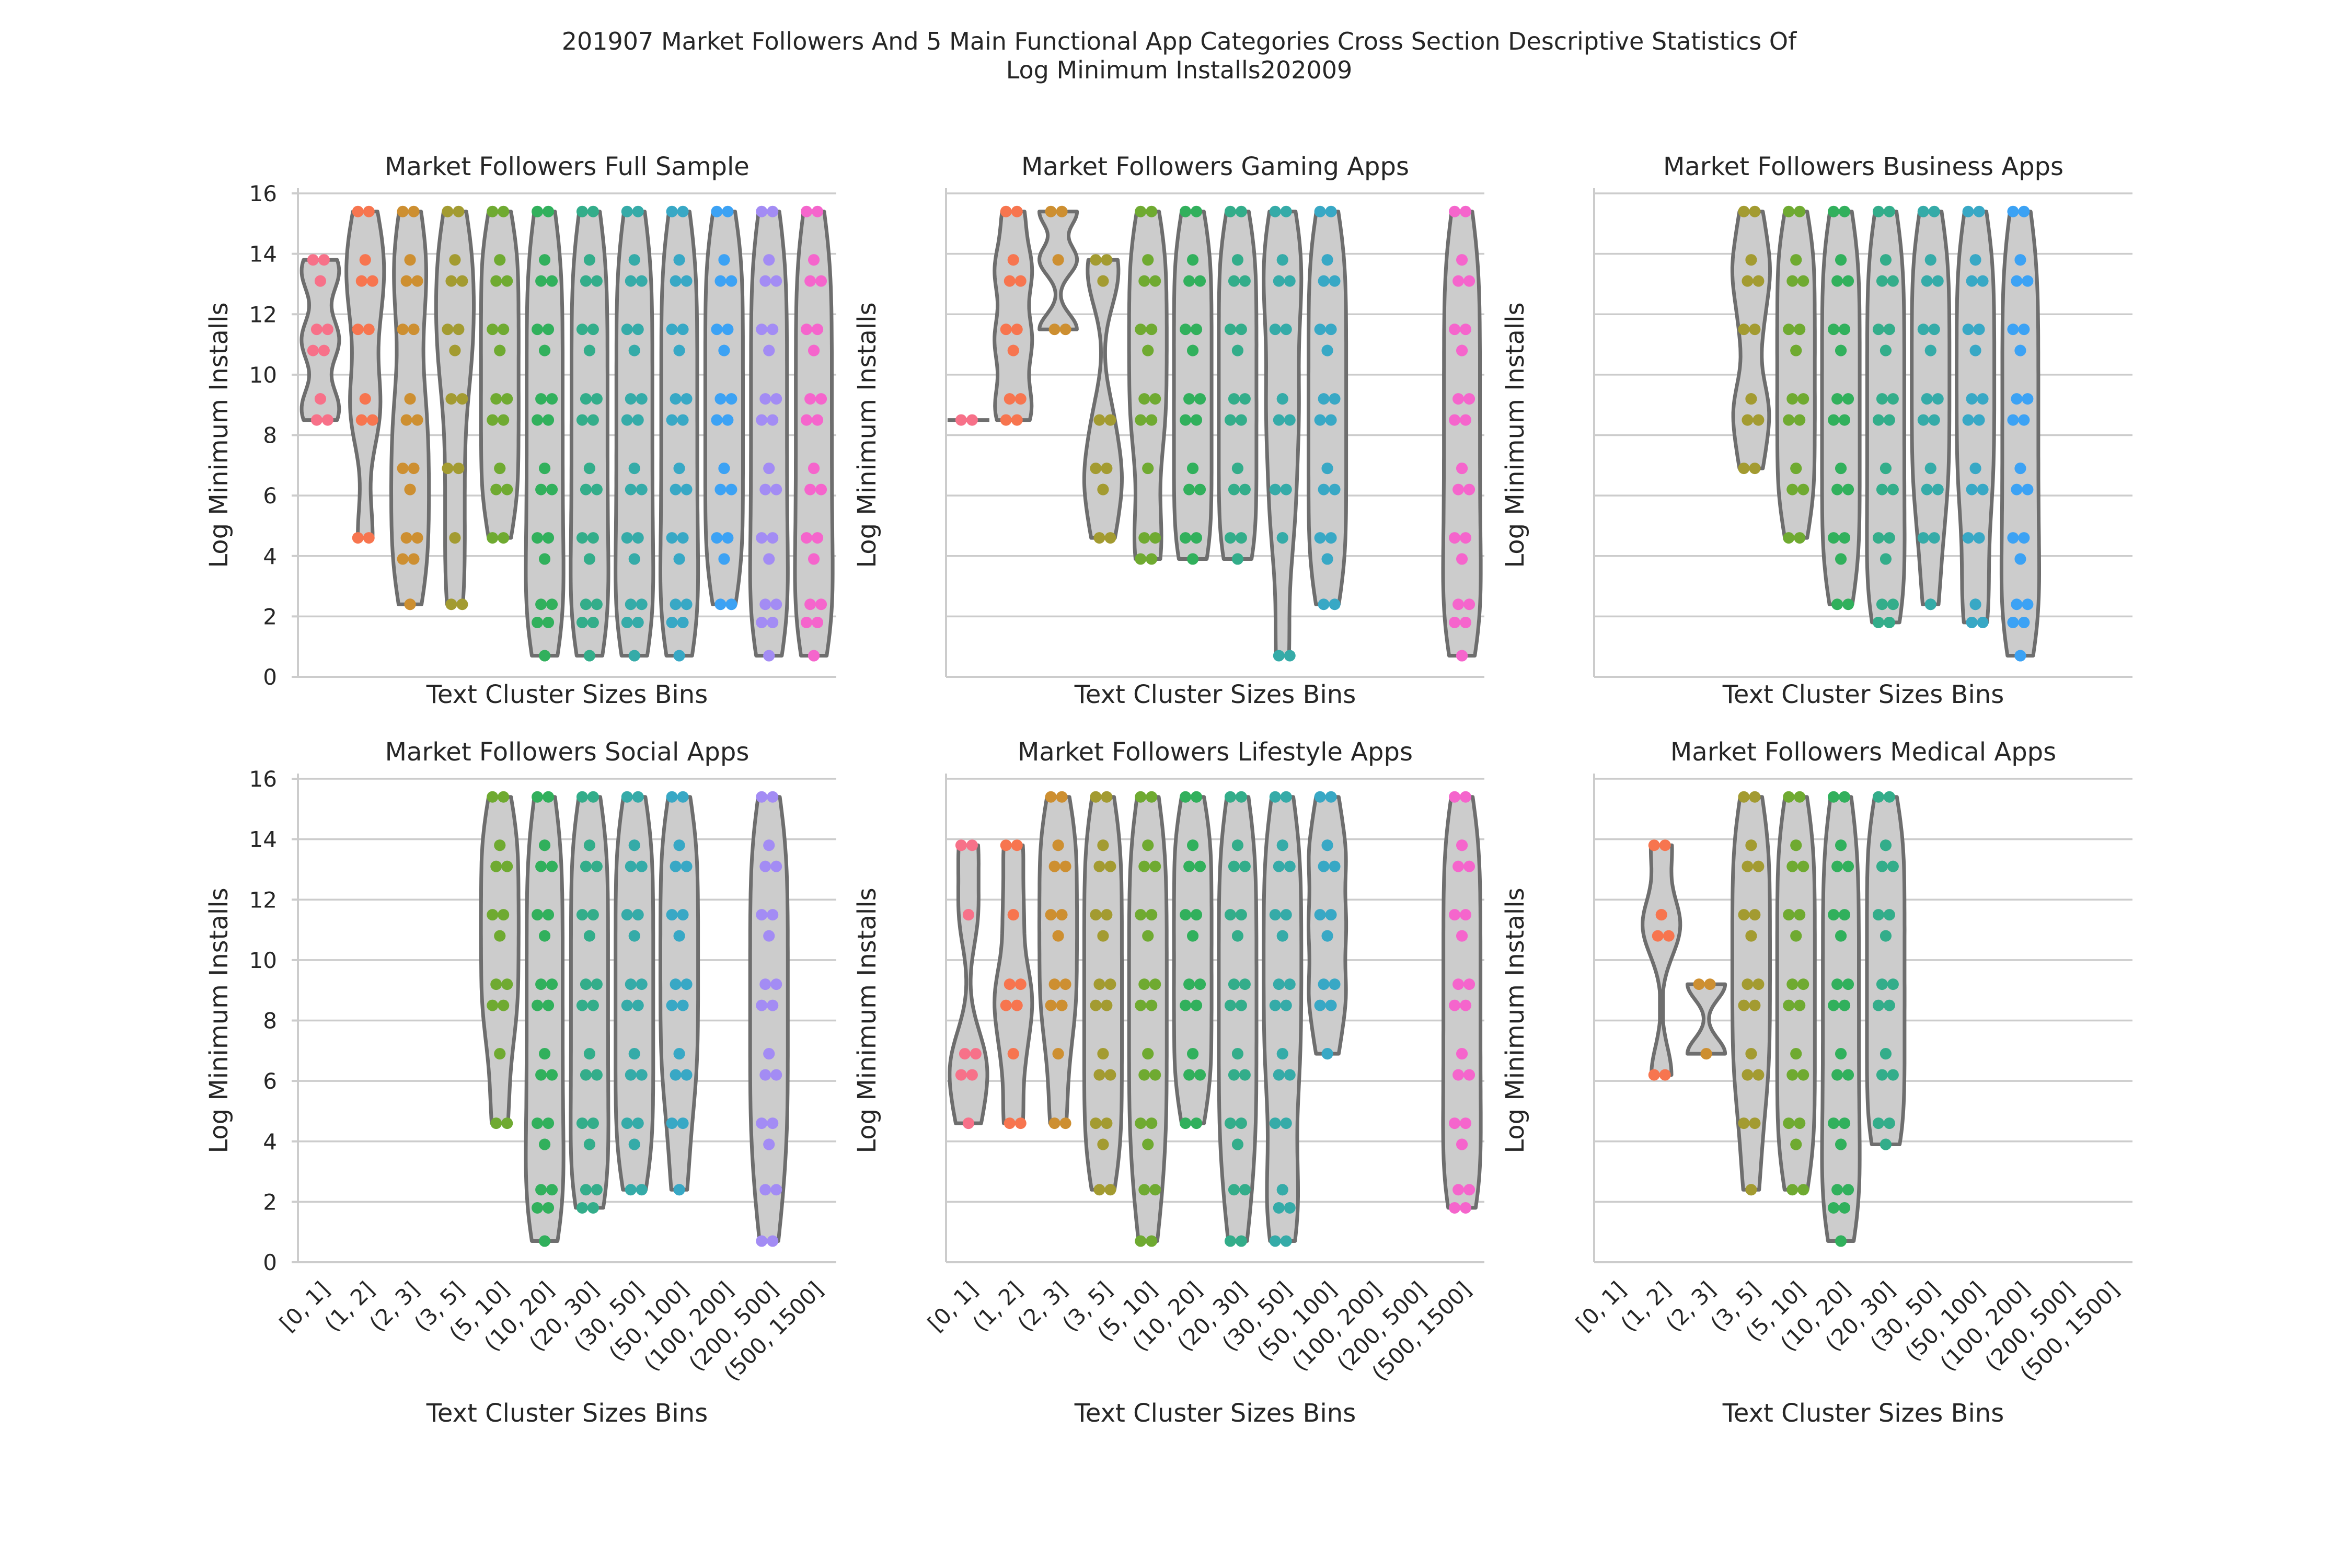 Image resolution: width=2352 pixels, height=1568 pixels. What do you see at coordinates (263, 900) in the screenshot?
I see `y-tick-label: 12` at bounding box center [263, 900].